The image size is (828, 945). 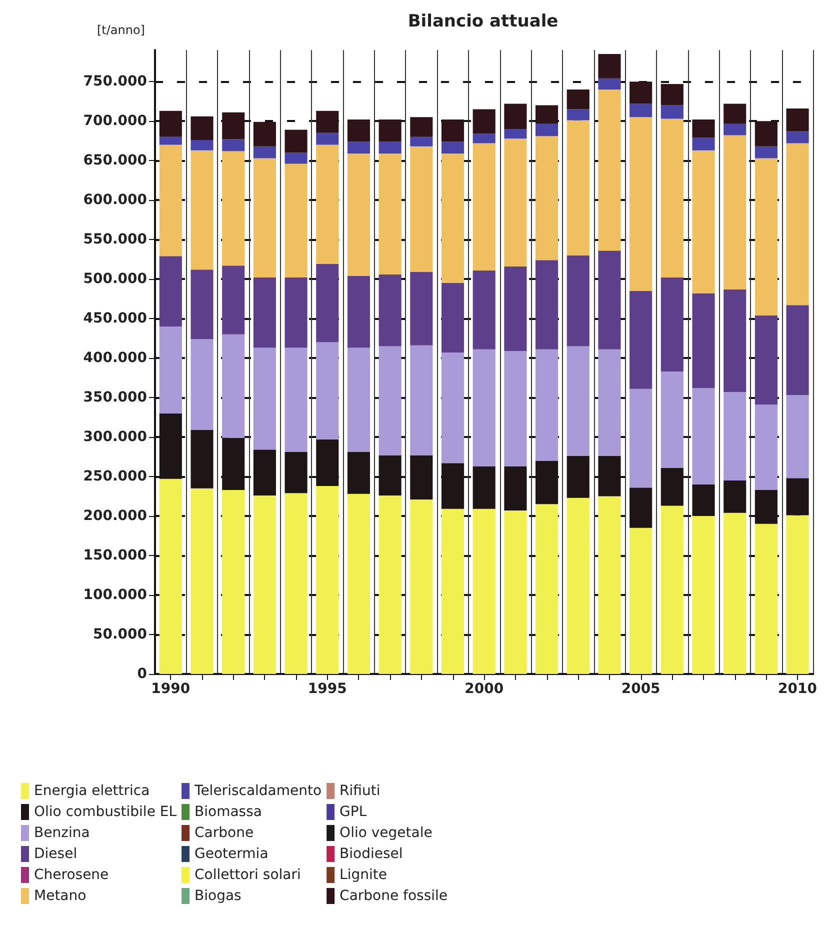 I want to click on x-tick-label: 1995, so click(x=327, y=689).